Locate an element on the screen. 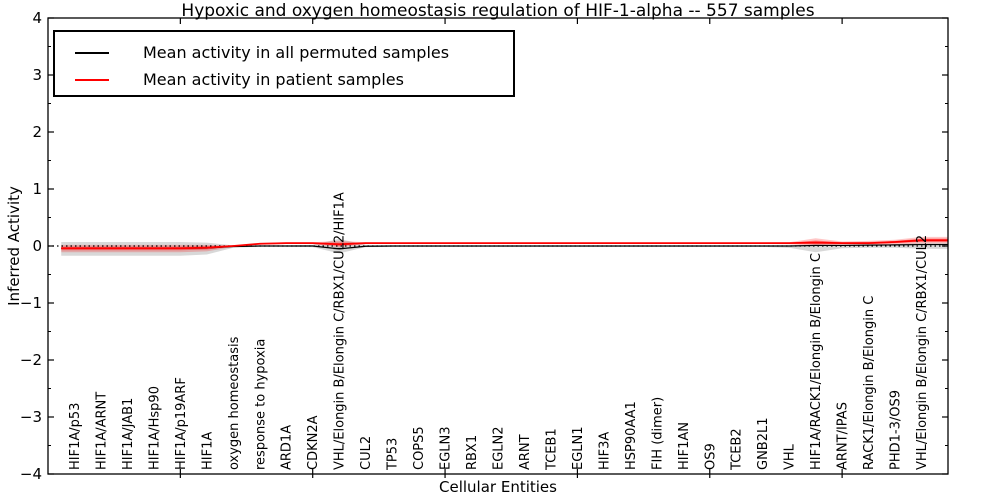 This screenshot has width=1000, height=500. entity-label: RBX1 is located at coordinates (472, 452).